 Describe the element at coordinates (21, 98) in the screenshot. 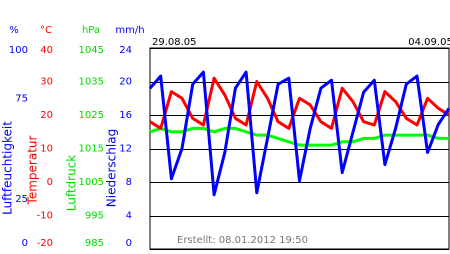

I see `y-tick-label: 75` at that location.